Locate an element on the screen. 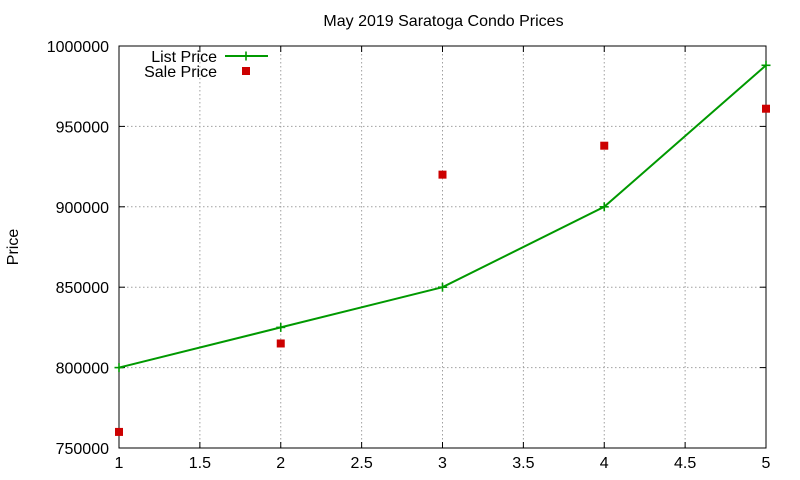 This screenshot has height=480, width=800. y-tick-label: 800000 is located at coordinates (82, 369).